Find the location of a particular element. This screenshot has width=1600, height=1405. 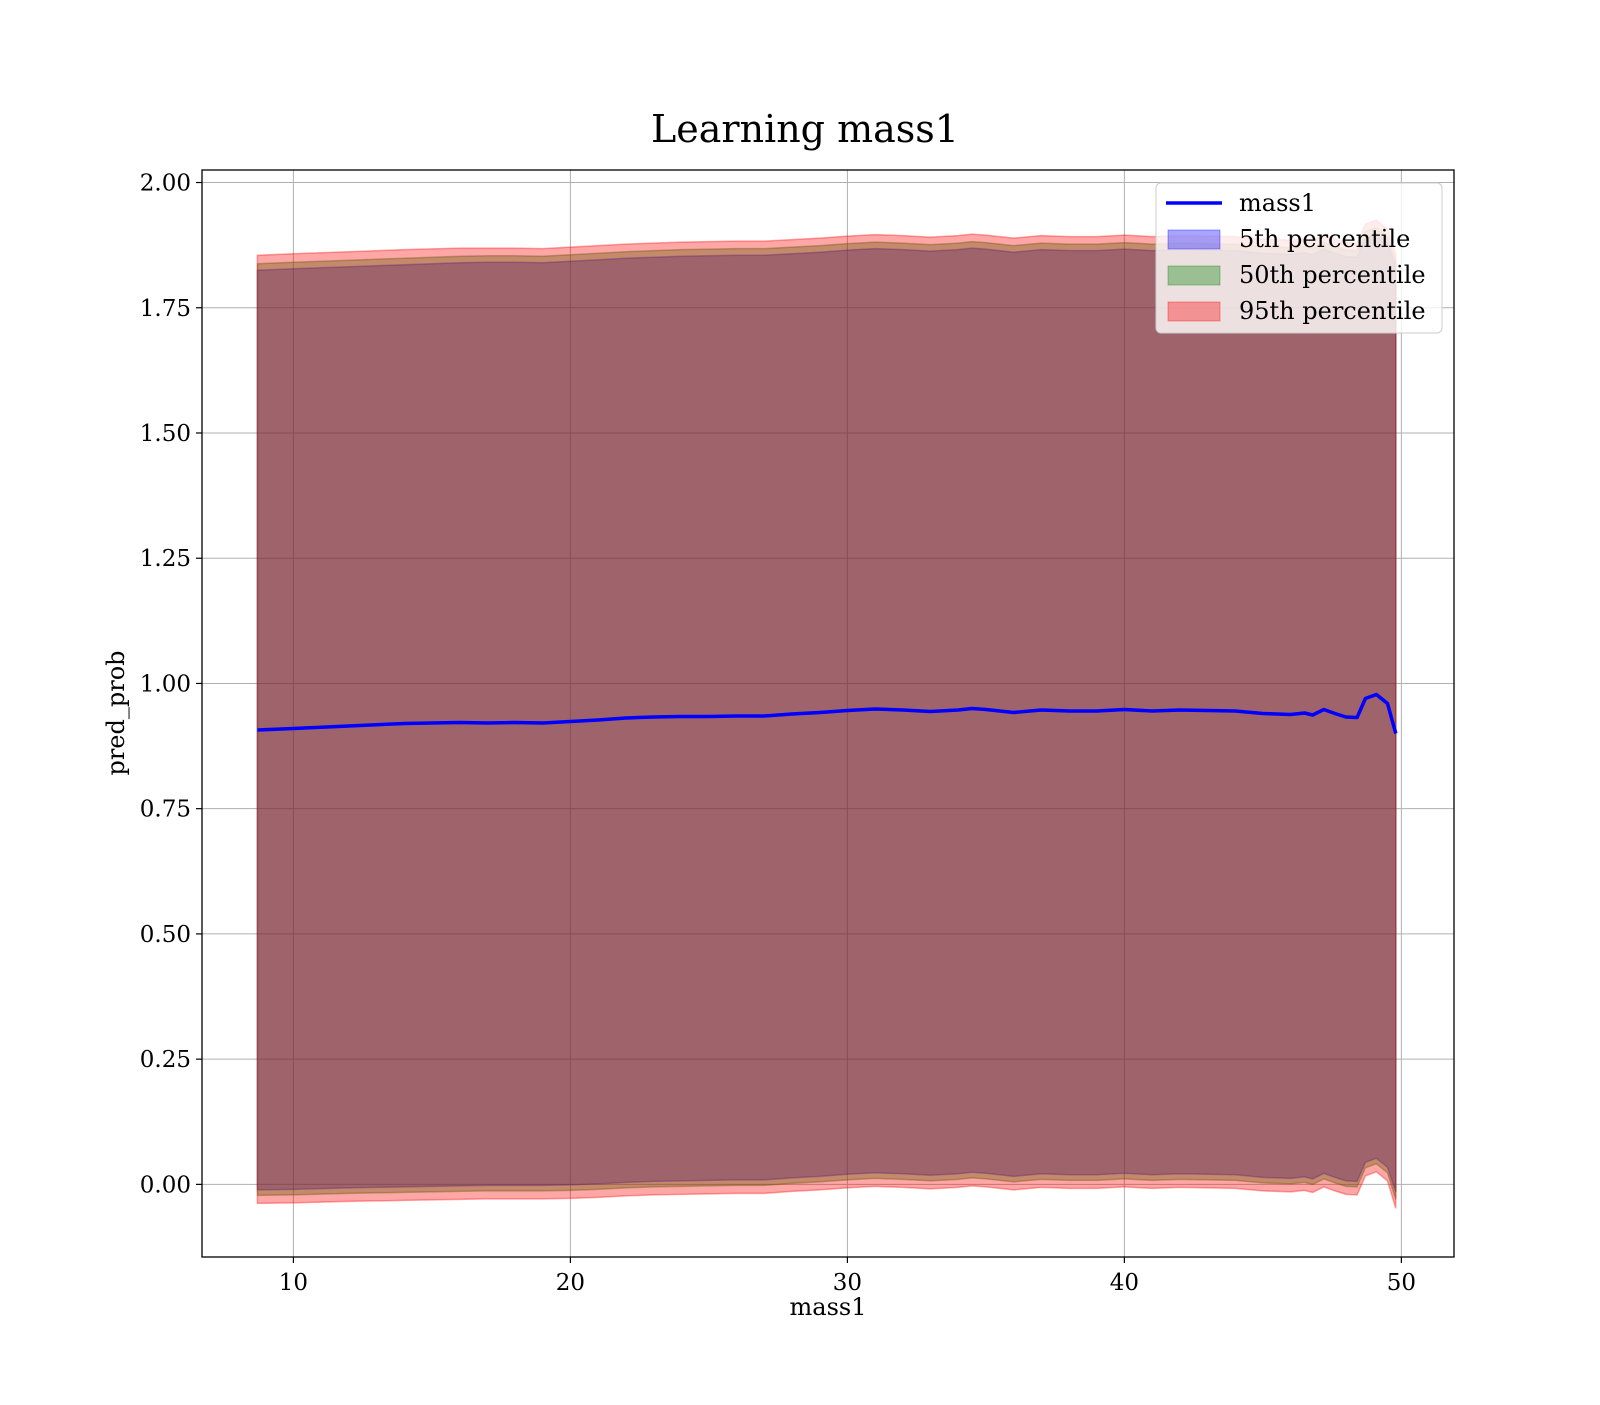

y-tick-label: 1.00 is located at coordinates (165, 684).